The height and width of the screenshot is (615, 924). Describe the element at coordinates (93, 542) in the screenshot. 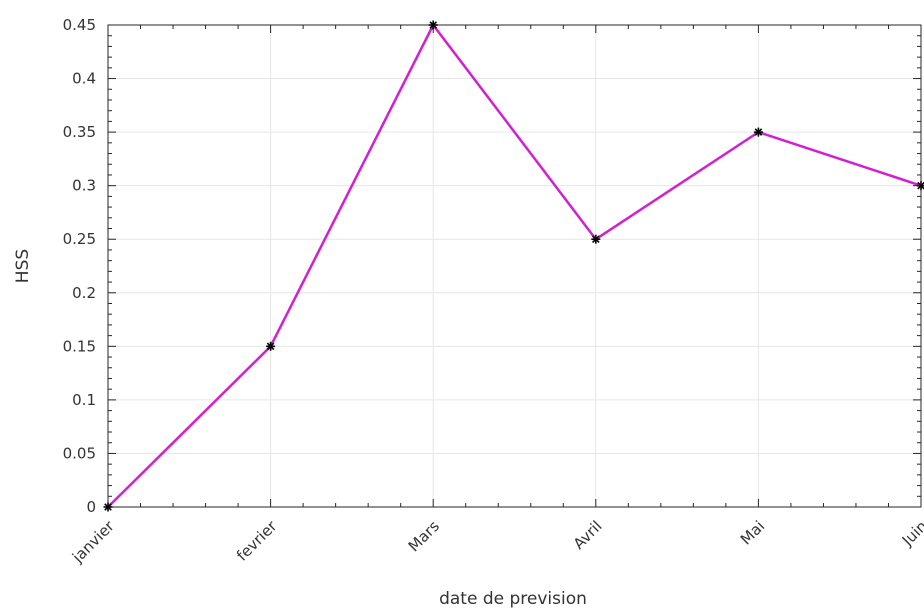

I see `x-tick-label: janvier` at that location.